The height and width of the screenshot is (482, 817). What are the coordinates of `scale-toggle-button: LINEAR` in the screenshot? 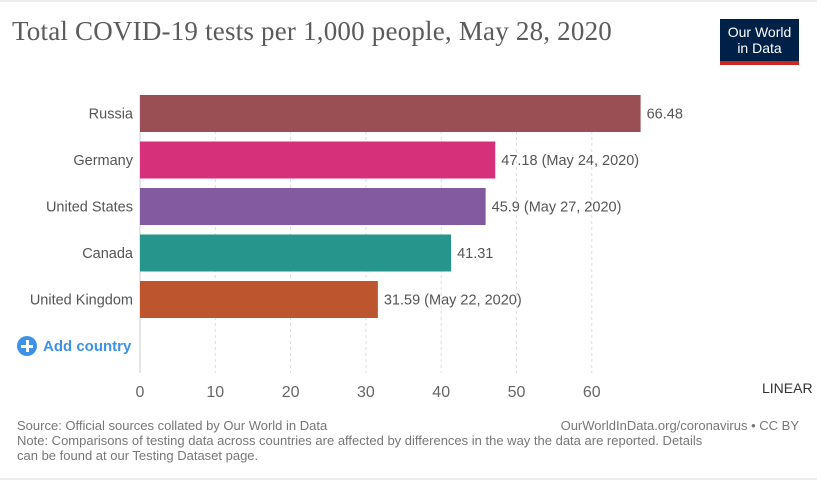 It's located at (787, 388).